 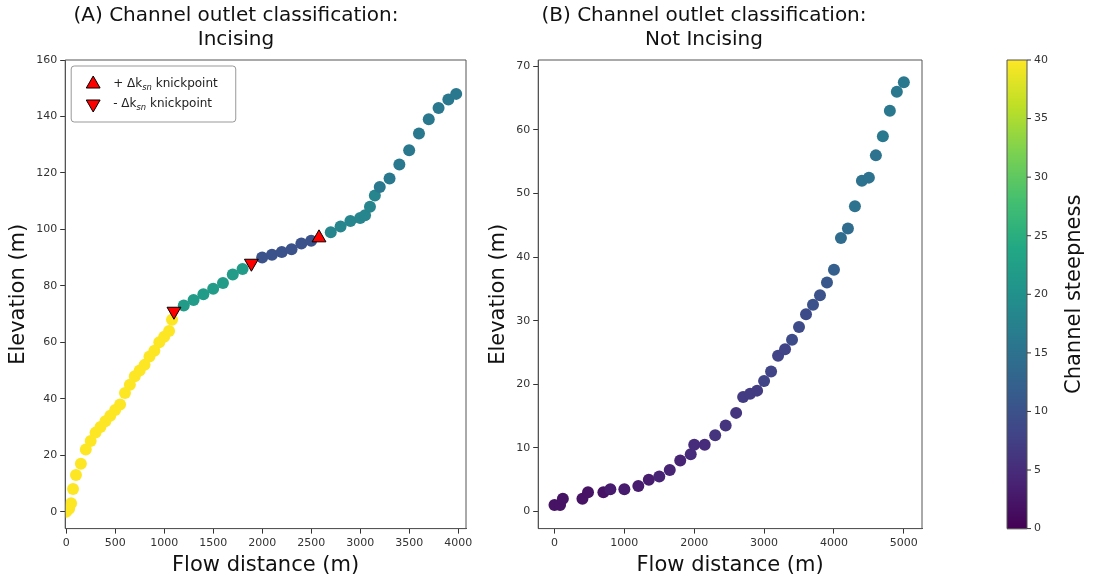 What do you see at coordinates (311, 543) in the screenshot?
I see `x-tick-label: 2500` at bounding box center [311, 543].